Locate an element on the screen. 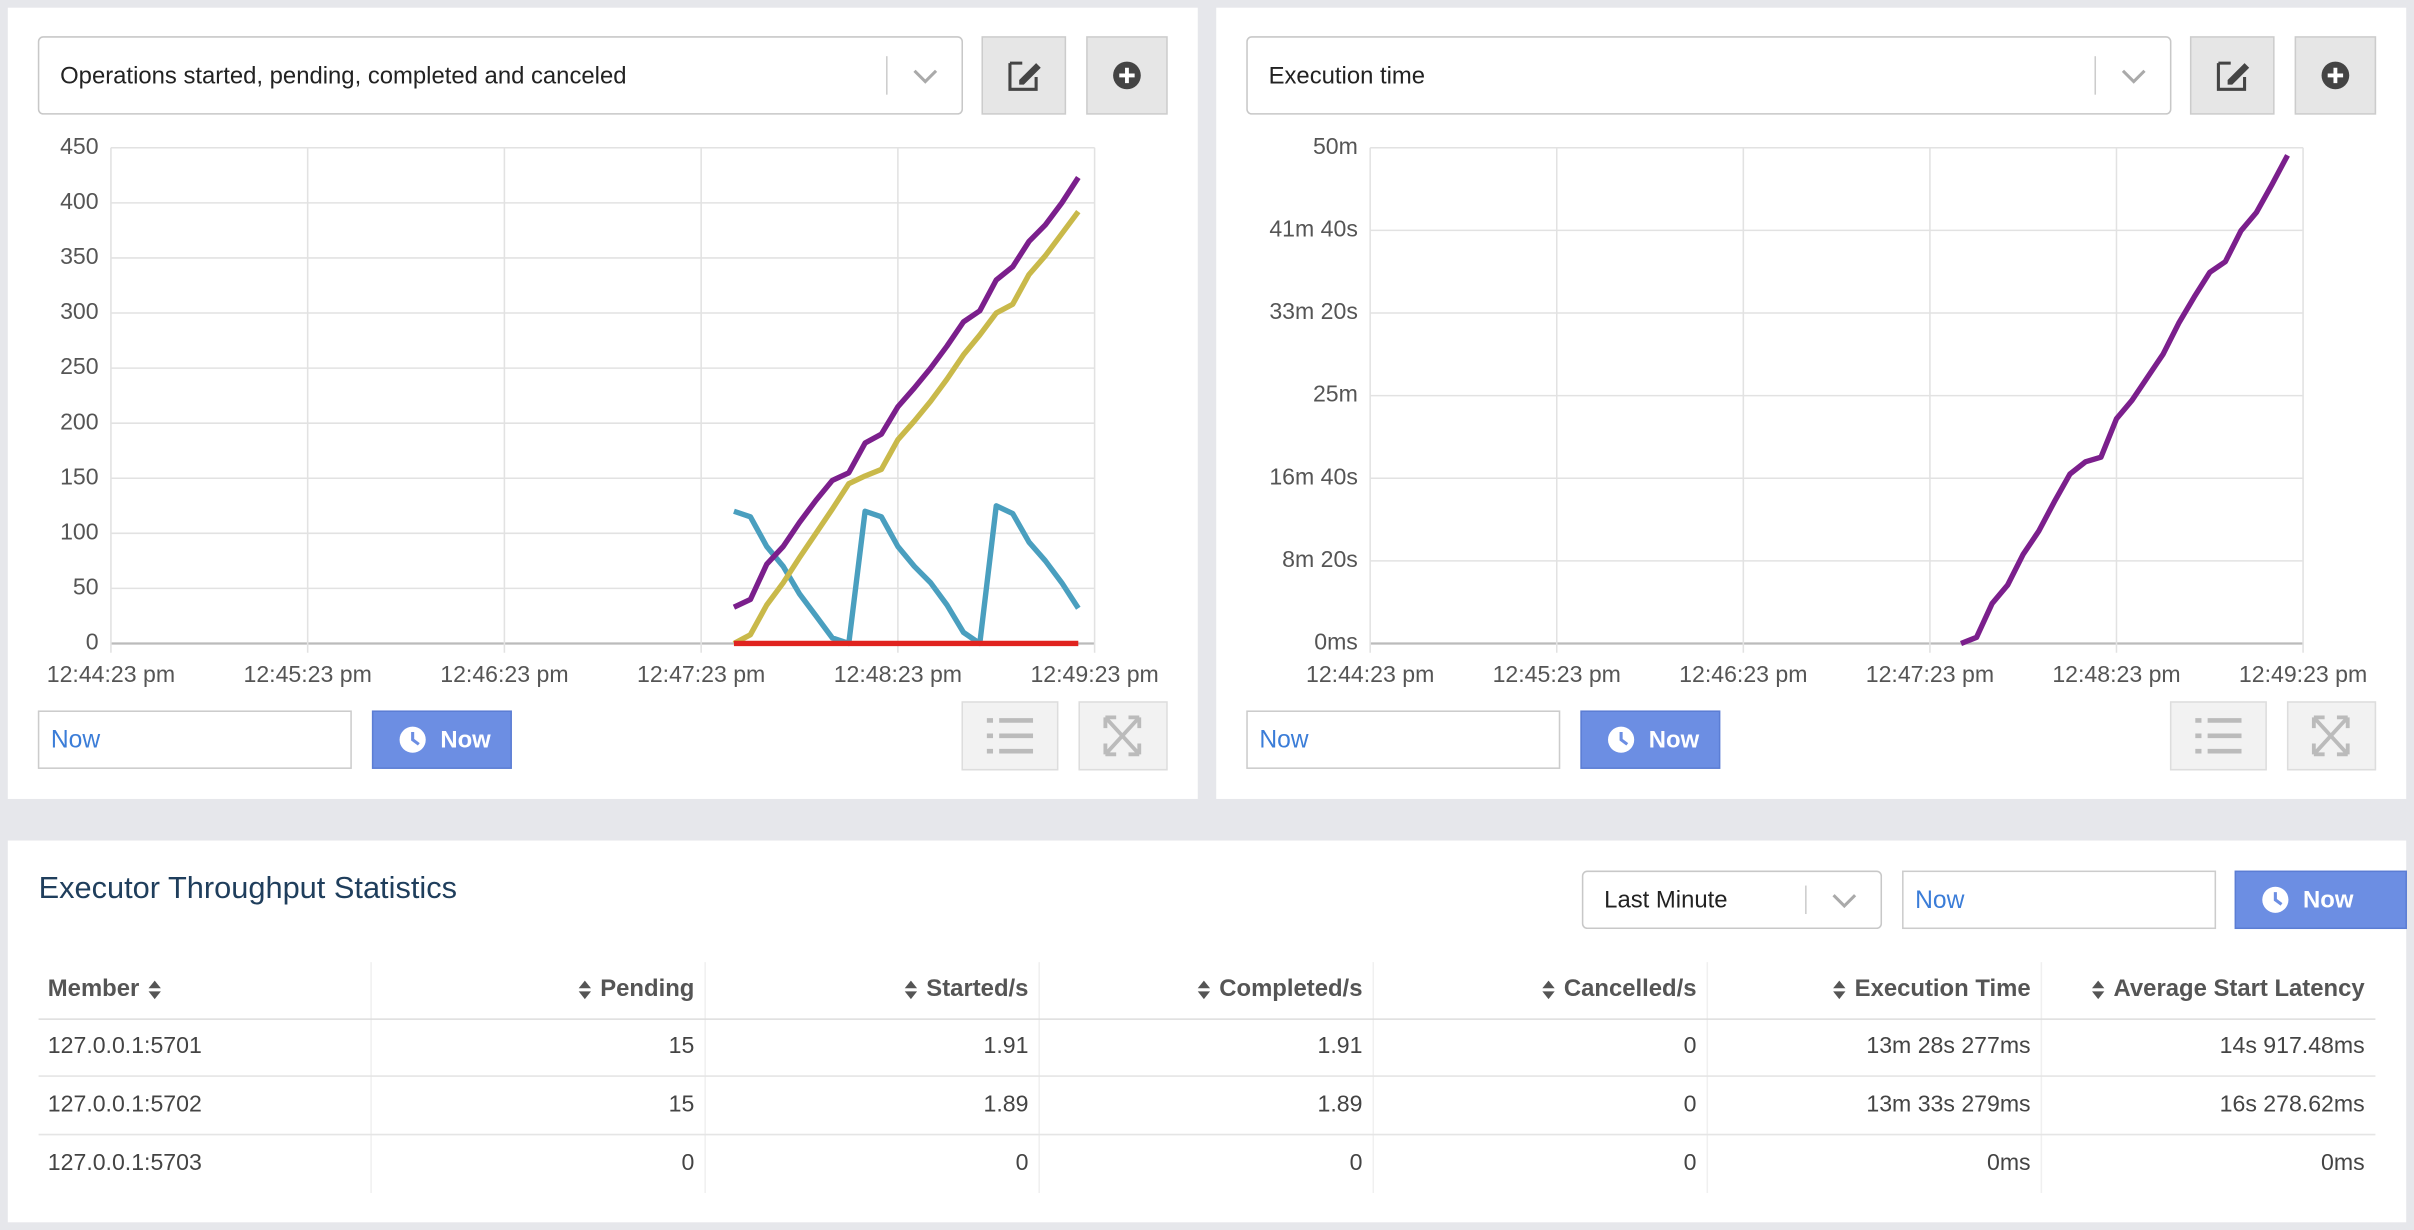  table-cell: 16s 278.62ms is located at coordinates (2292, 1103).